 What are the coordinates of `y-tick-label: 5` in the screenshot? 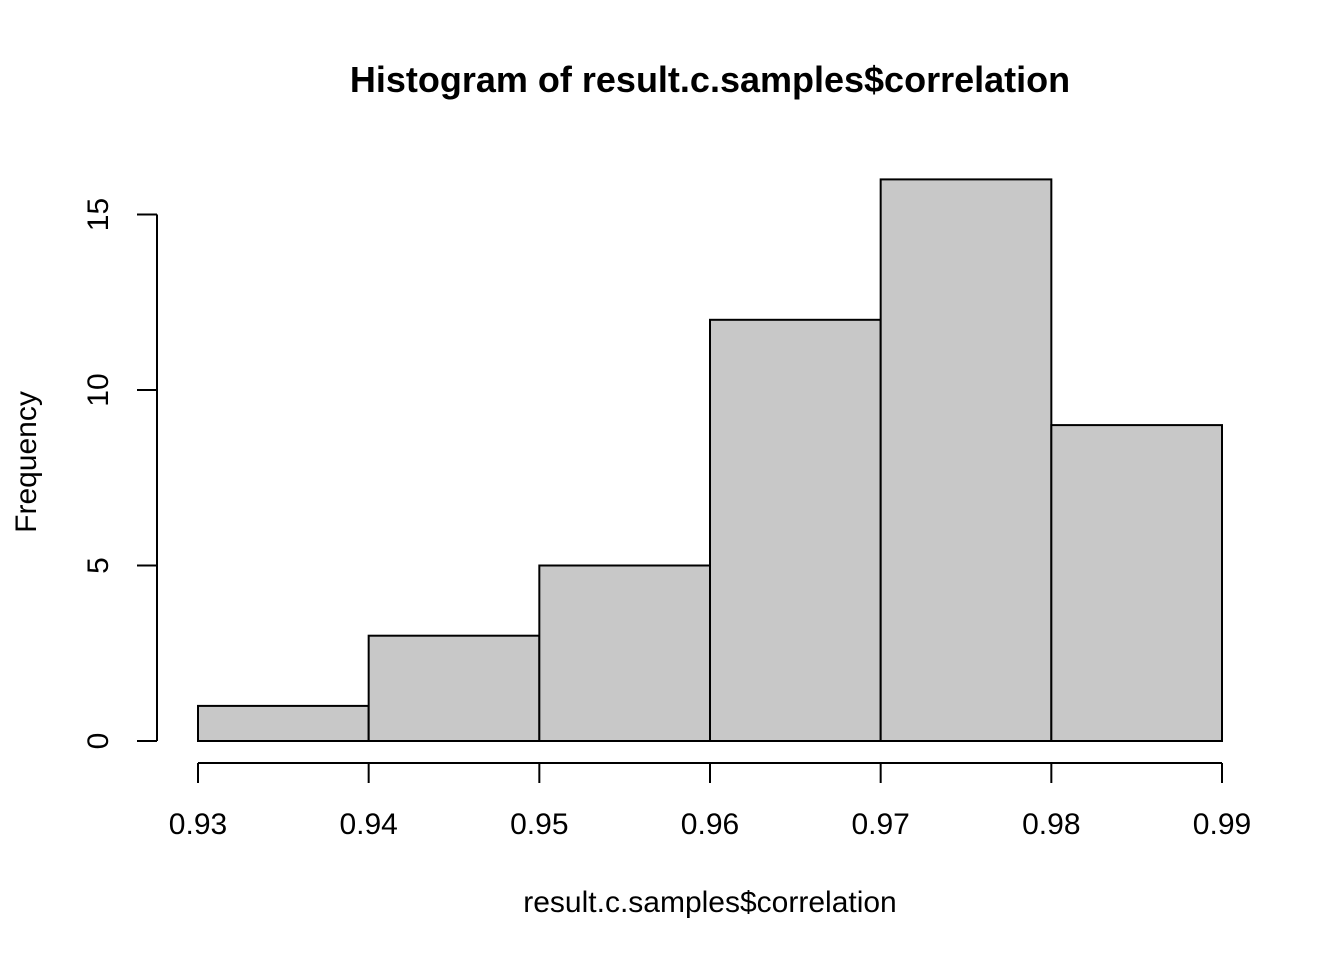 It's located at (98, 565).